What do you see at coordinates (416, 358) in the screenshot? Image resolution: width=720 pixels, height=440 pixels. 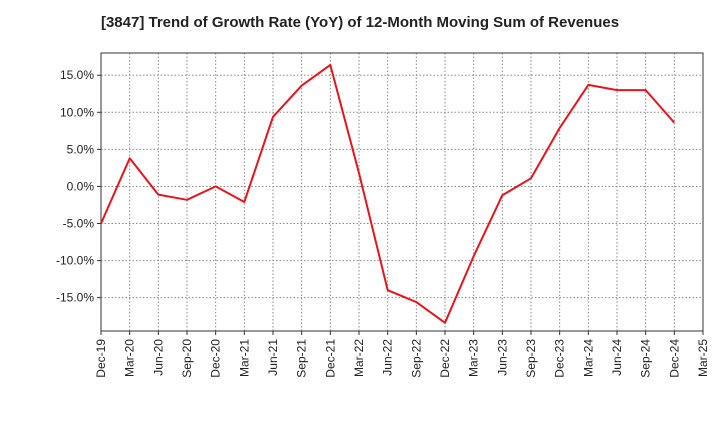 I see `x-tick-label: Sep-22` at bounding box center [416, 358].